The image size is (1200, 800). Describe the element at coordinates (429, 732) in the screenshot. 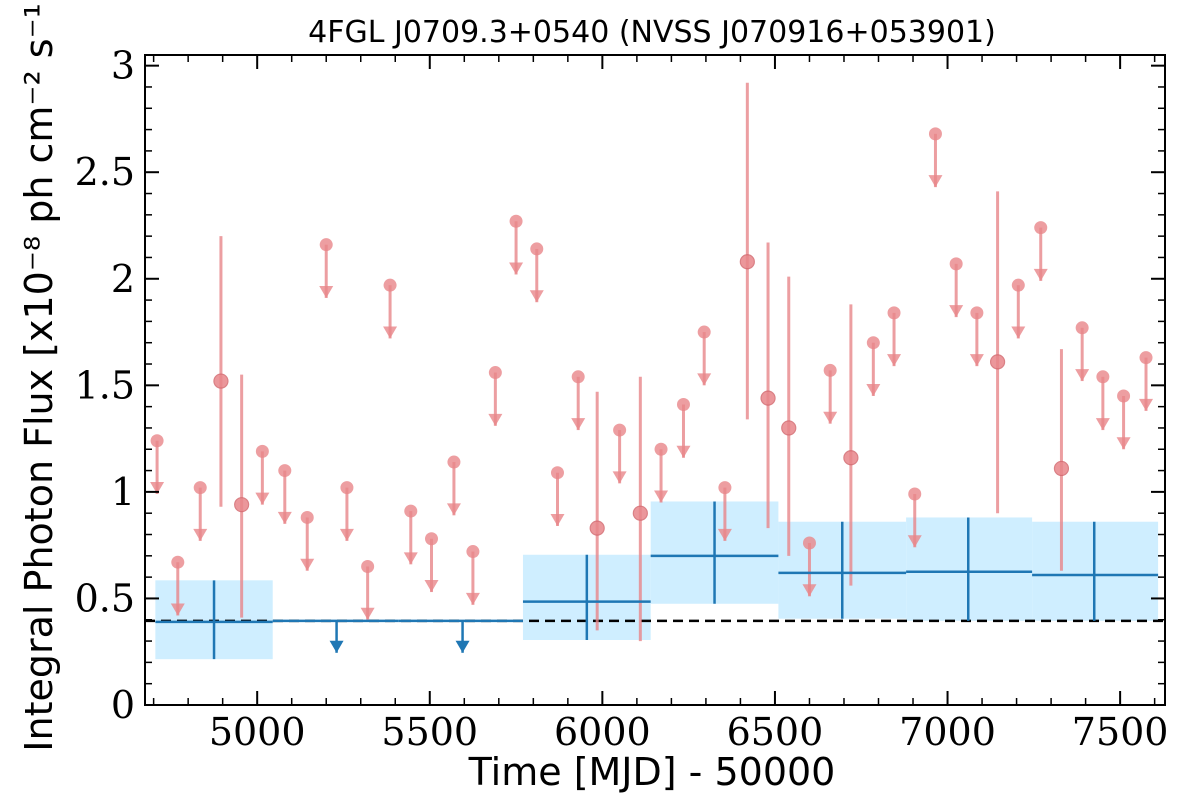

I see `x-tick-label: 5500` at that location.